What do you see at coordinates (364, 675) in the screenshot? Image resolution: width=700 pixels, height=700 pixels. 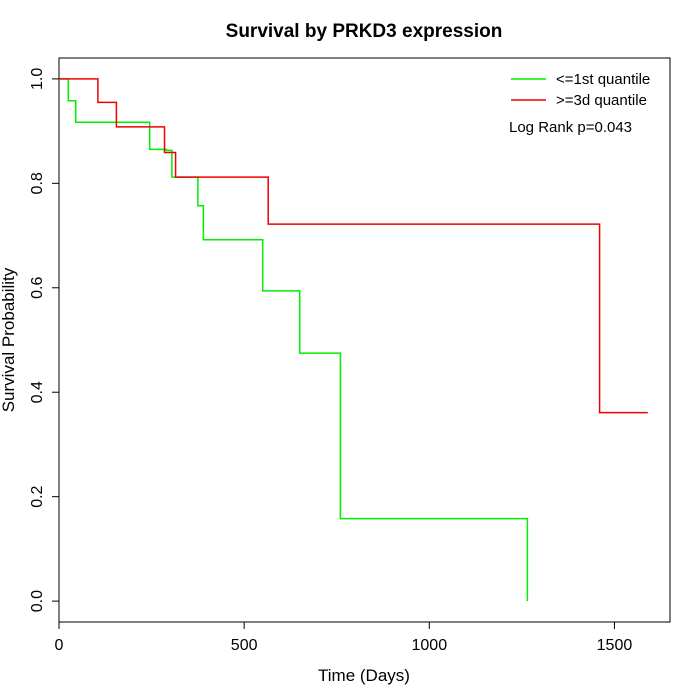 I see `x-axis-label: Time (Days)` at bounding box center [364, 675].